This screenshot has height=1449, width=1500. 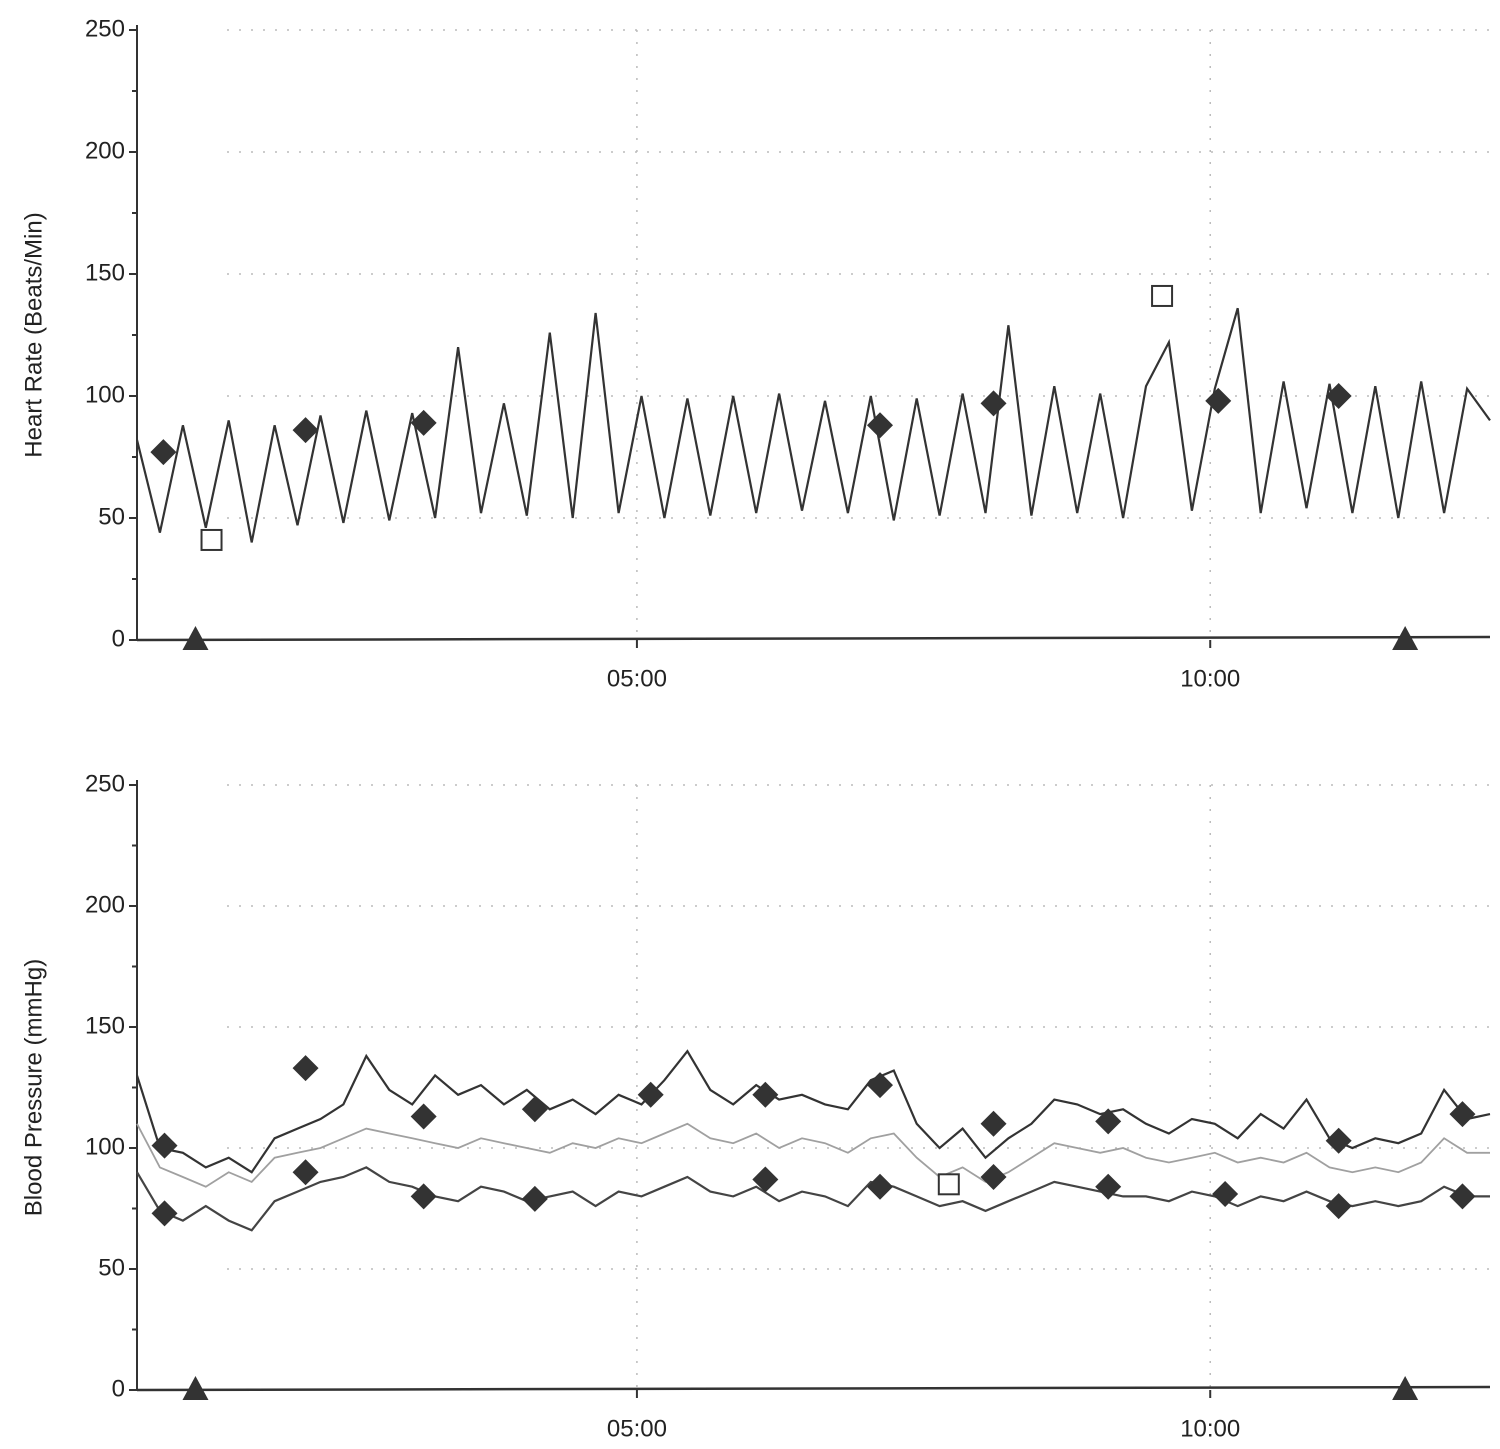 What do you see at coordinates (33, 1087) in the screenshot?
I see `y-axis-label: Blood Pressure (mmHg)` at bounding box center [33, 1087].